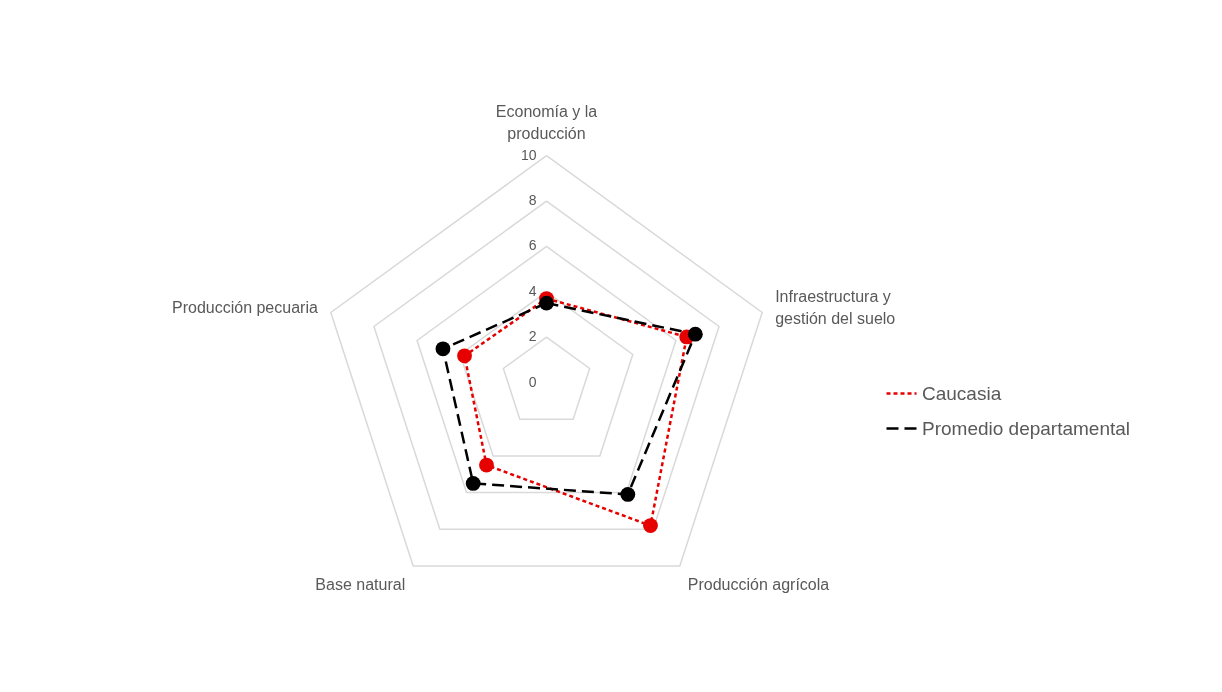 The width and height of the screenshot is (1222, 692). Describe the element at coordinates (1026, 428) in the screenshot. I see `legend-label: Promedio departamental` at that location.